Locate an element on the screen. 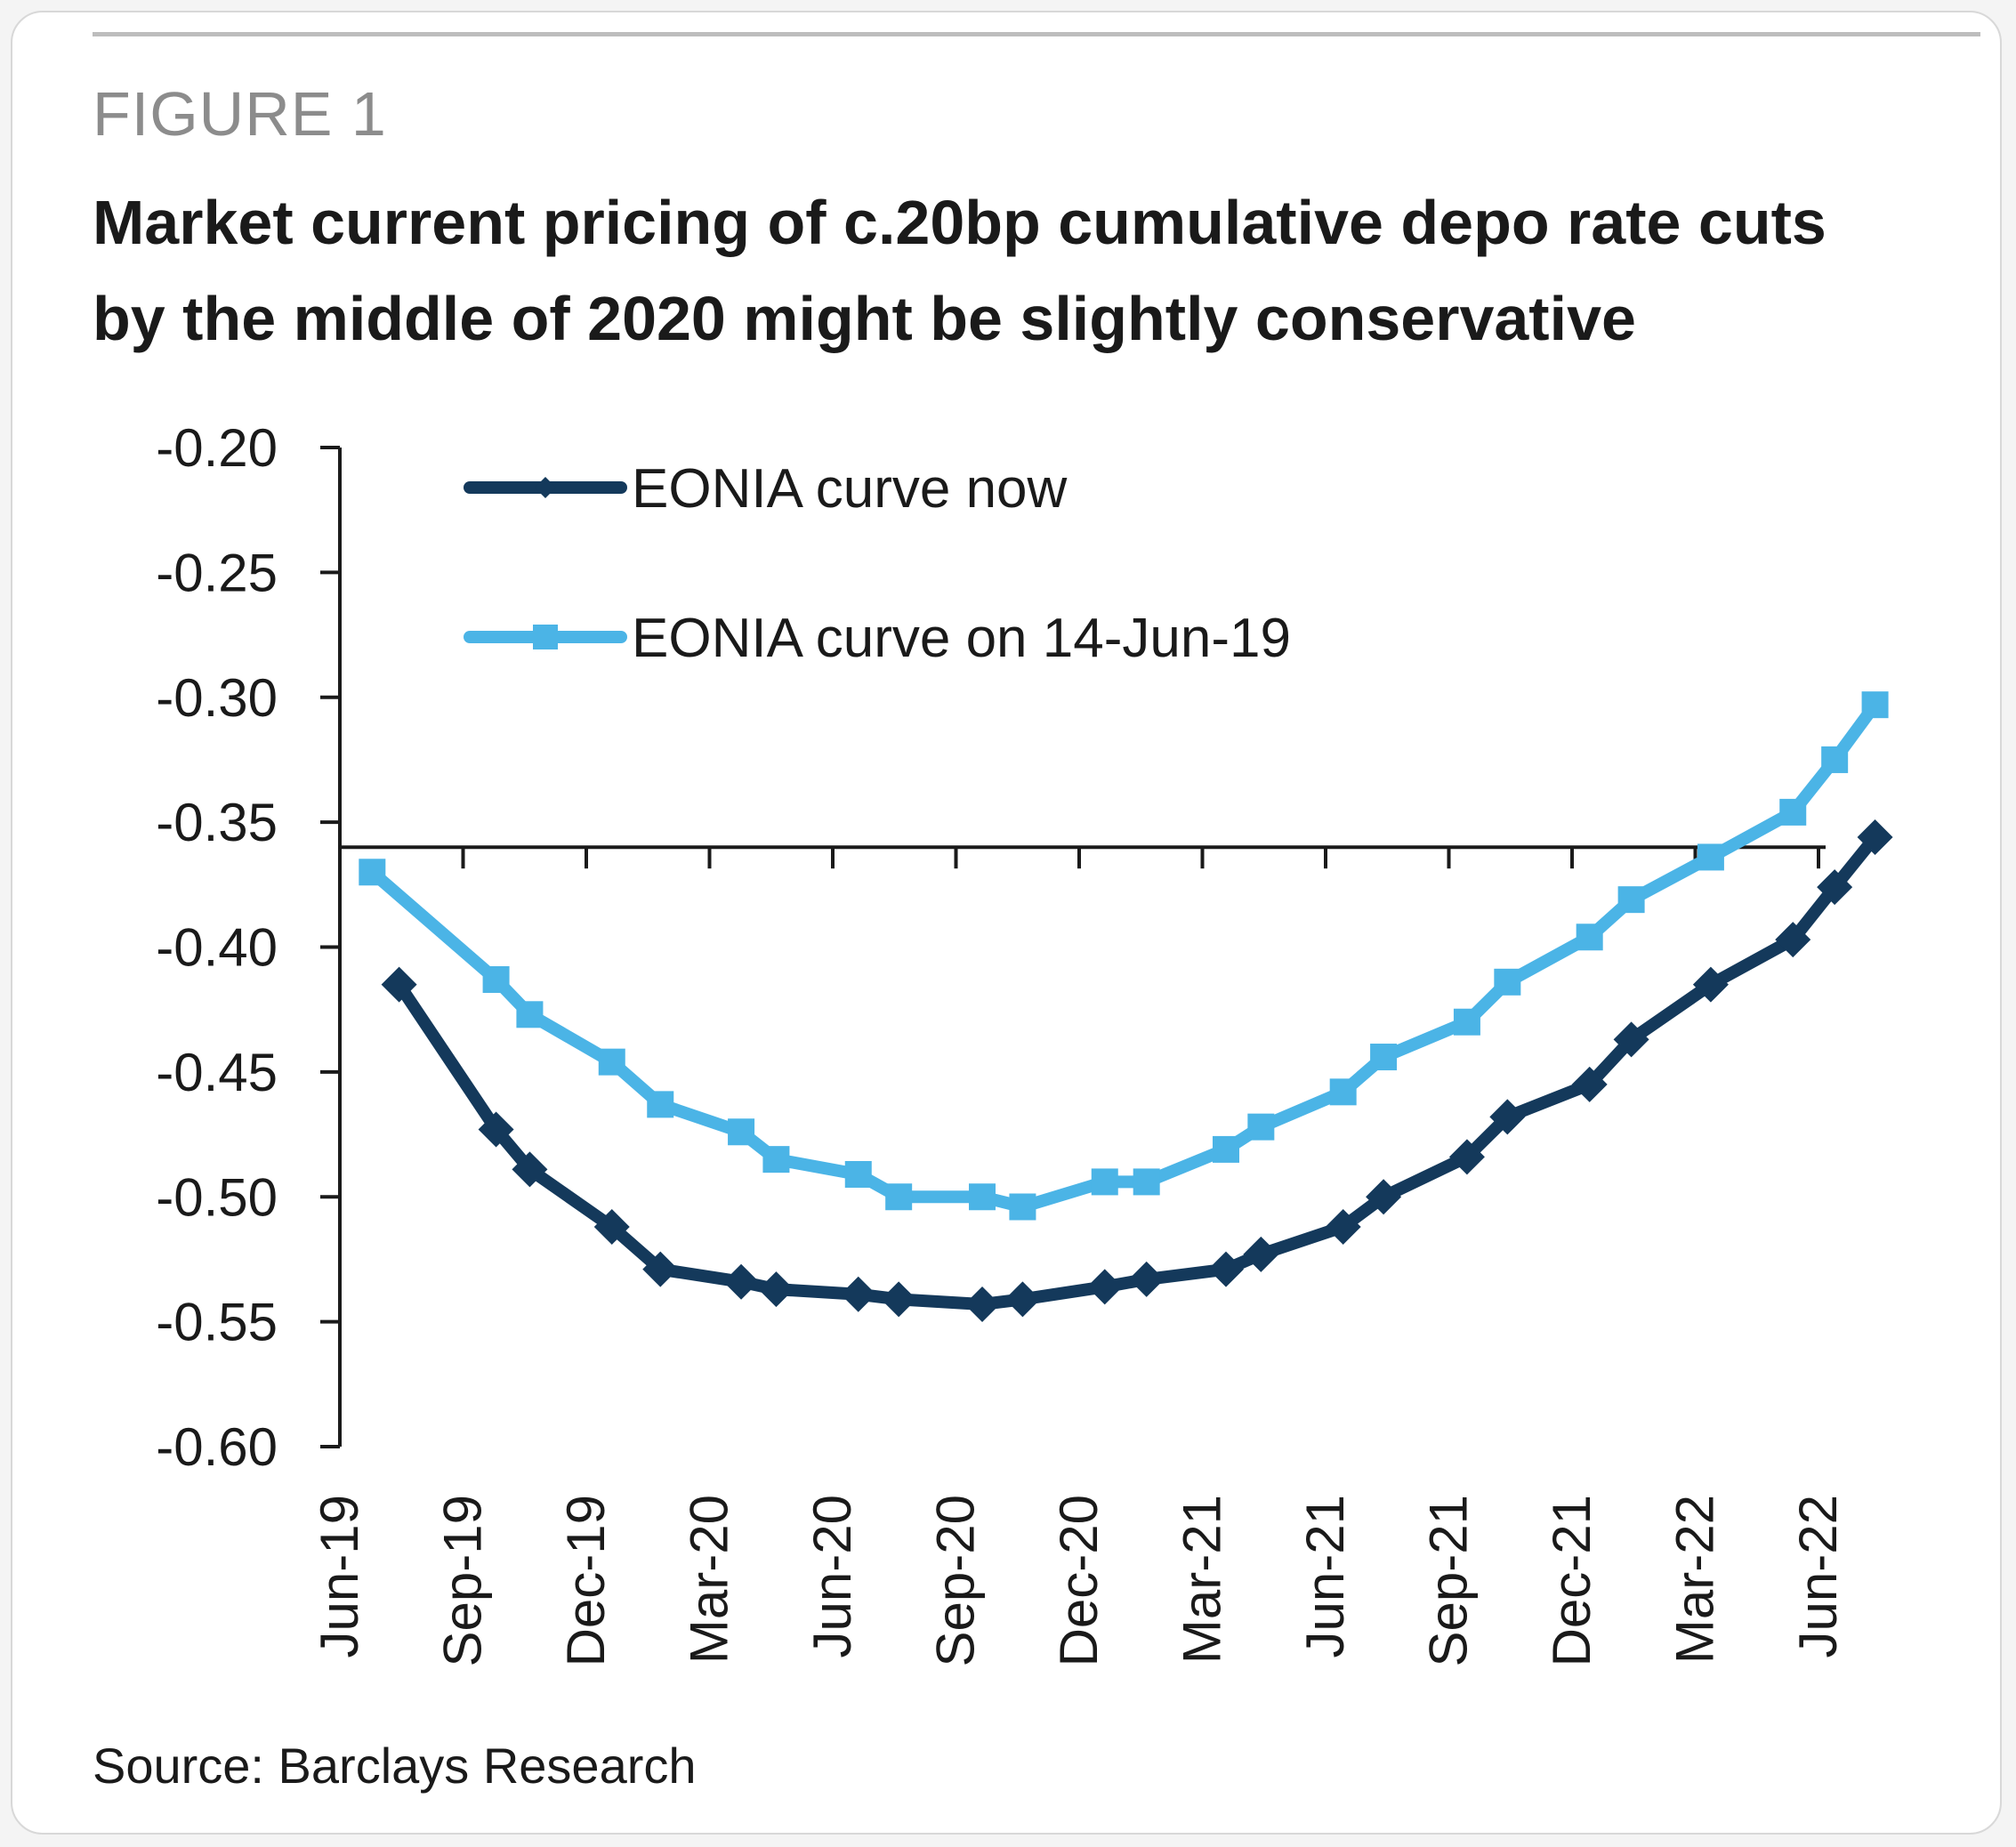 The image size is (2016, 1847). x-tick-label: Dec-20 is located at coordinates (1079, 1580).